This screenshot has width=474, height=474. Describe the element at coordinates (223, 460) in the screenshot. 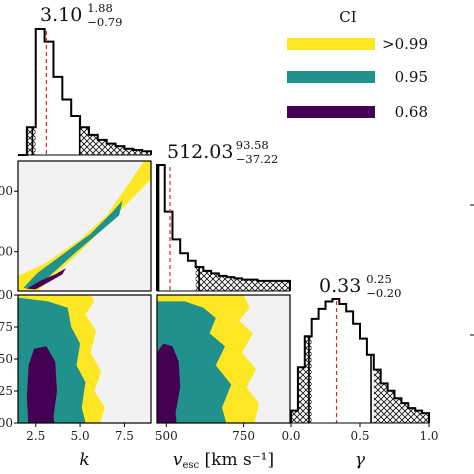

I see `x-axis-label-vesc: vesc [km s⁻¹]` at that location.